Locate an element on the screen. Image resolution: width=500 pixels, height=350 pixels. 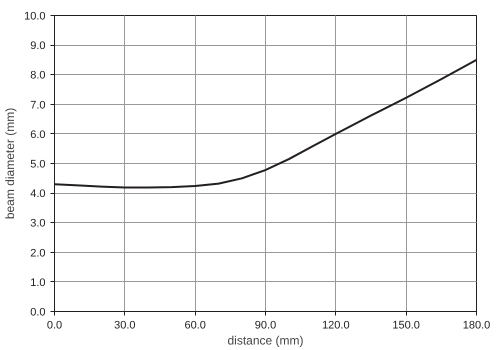
x-tick-label: 180.0 is located at coordinates (476, 326).